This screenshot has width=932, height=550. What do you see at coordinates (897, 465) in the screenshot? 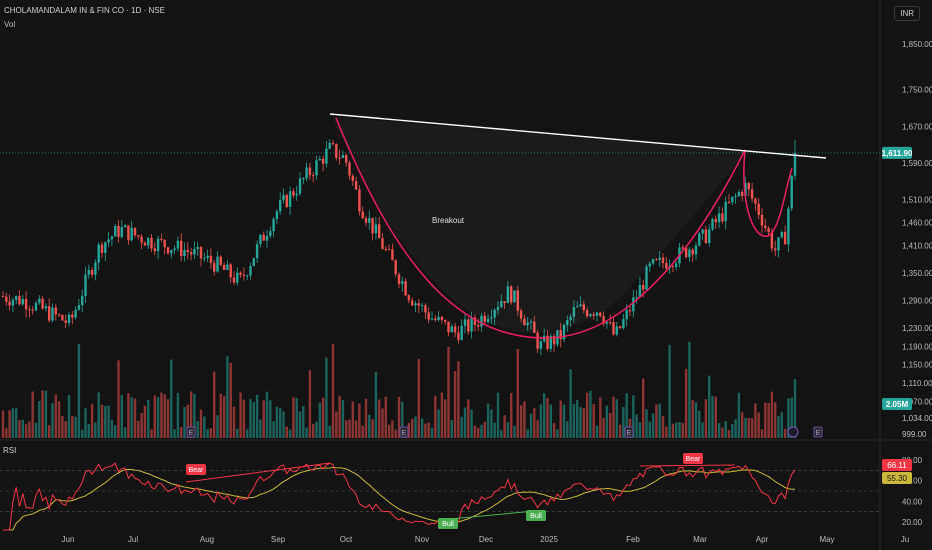
I see `rsi-value-tag: 66.11` at bounding box center [897, 465].